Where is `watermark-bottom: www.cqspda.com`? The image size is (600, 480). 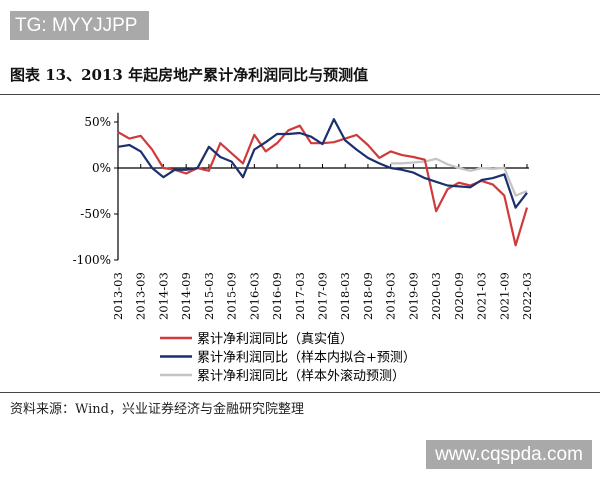
watermark-bottom: www.cqspda.com is located at coordinates (509, 454).